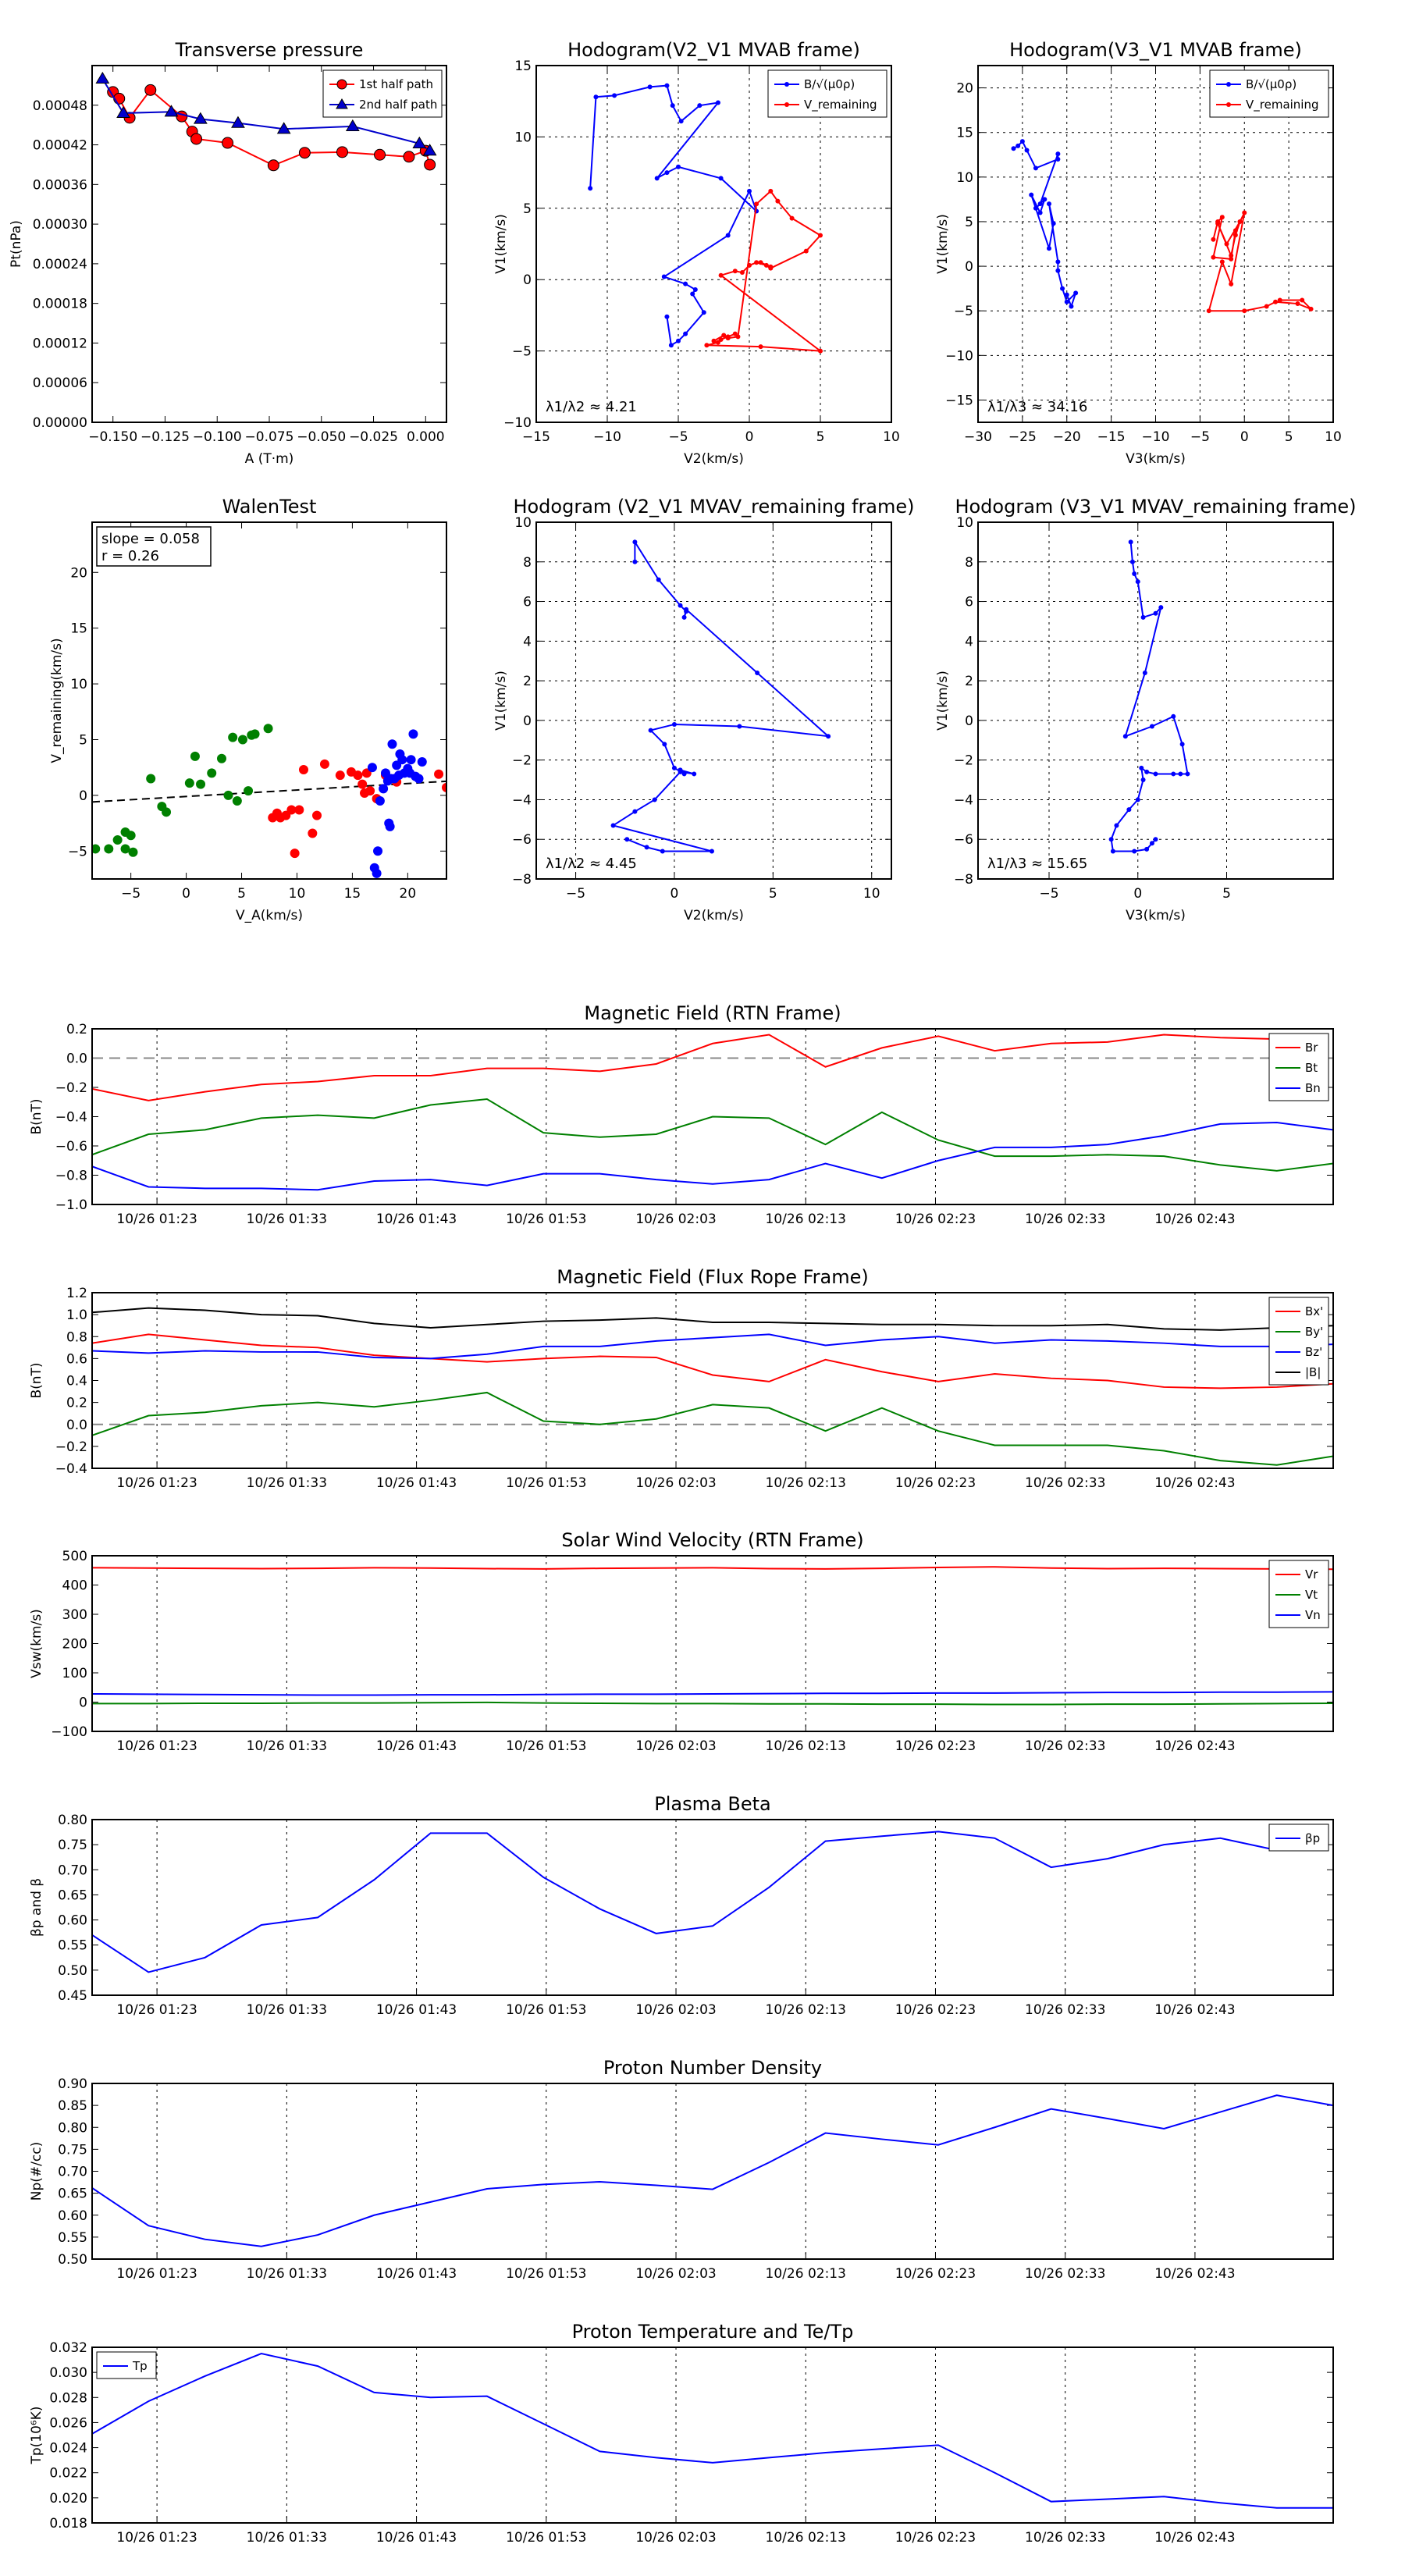  I want to click on y-tick-label: 500, so click(74, 1556).